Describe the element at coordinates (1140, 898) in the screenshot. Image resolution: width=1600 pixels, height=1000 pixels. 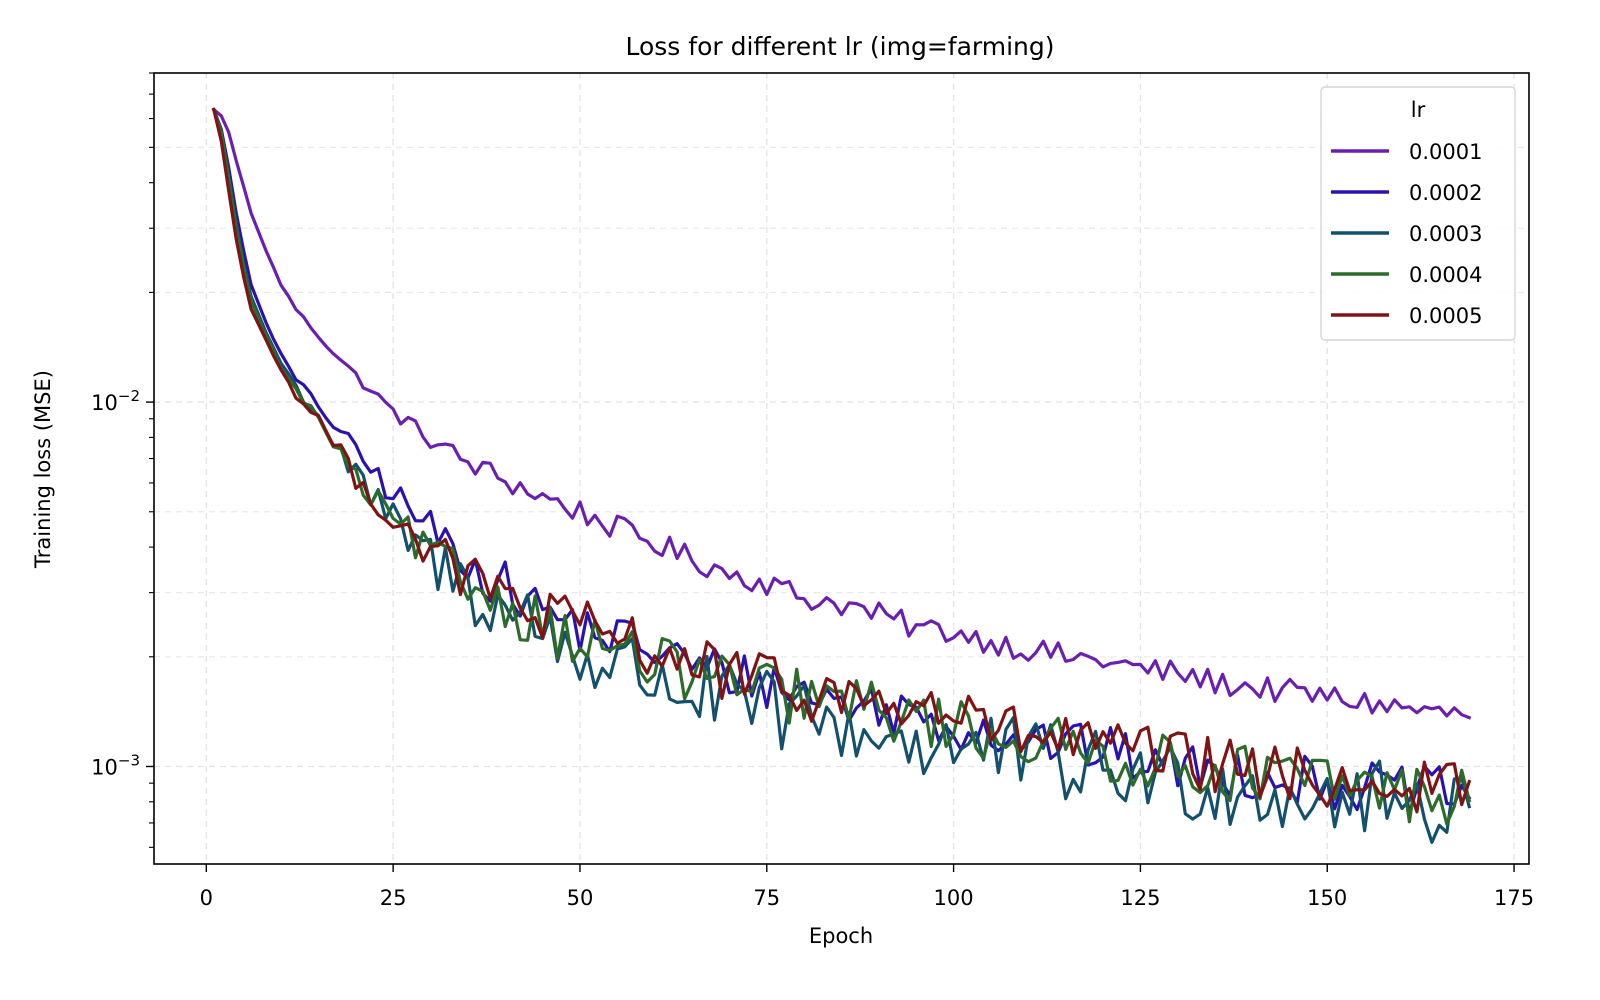
I see `x-tick-label: 125` at that location.